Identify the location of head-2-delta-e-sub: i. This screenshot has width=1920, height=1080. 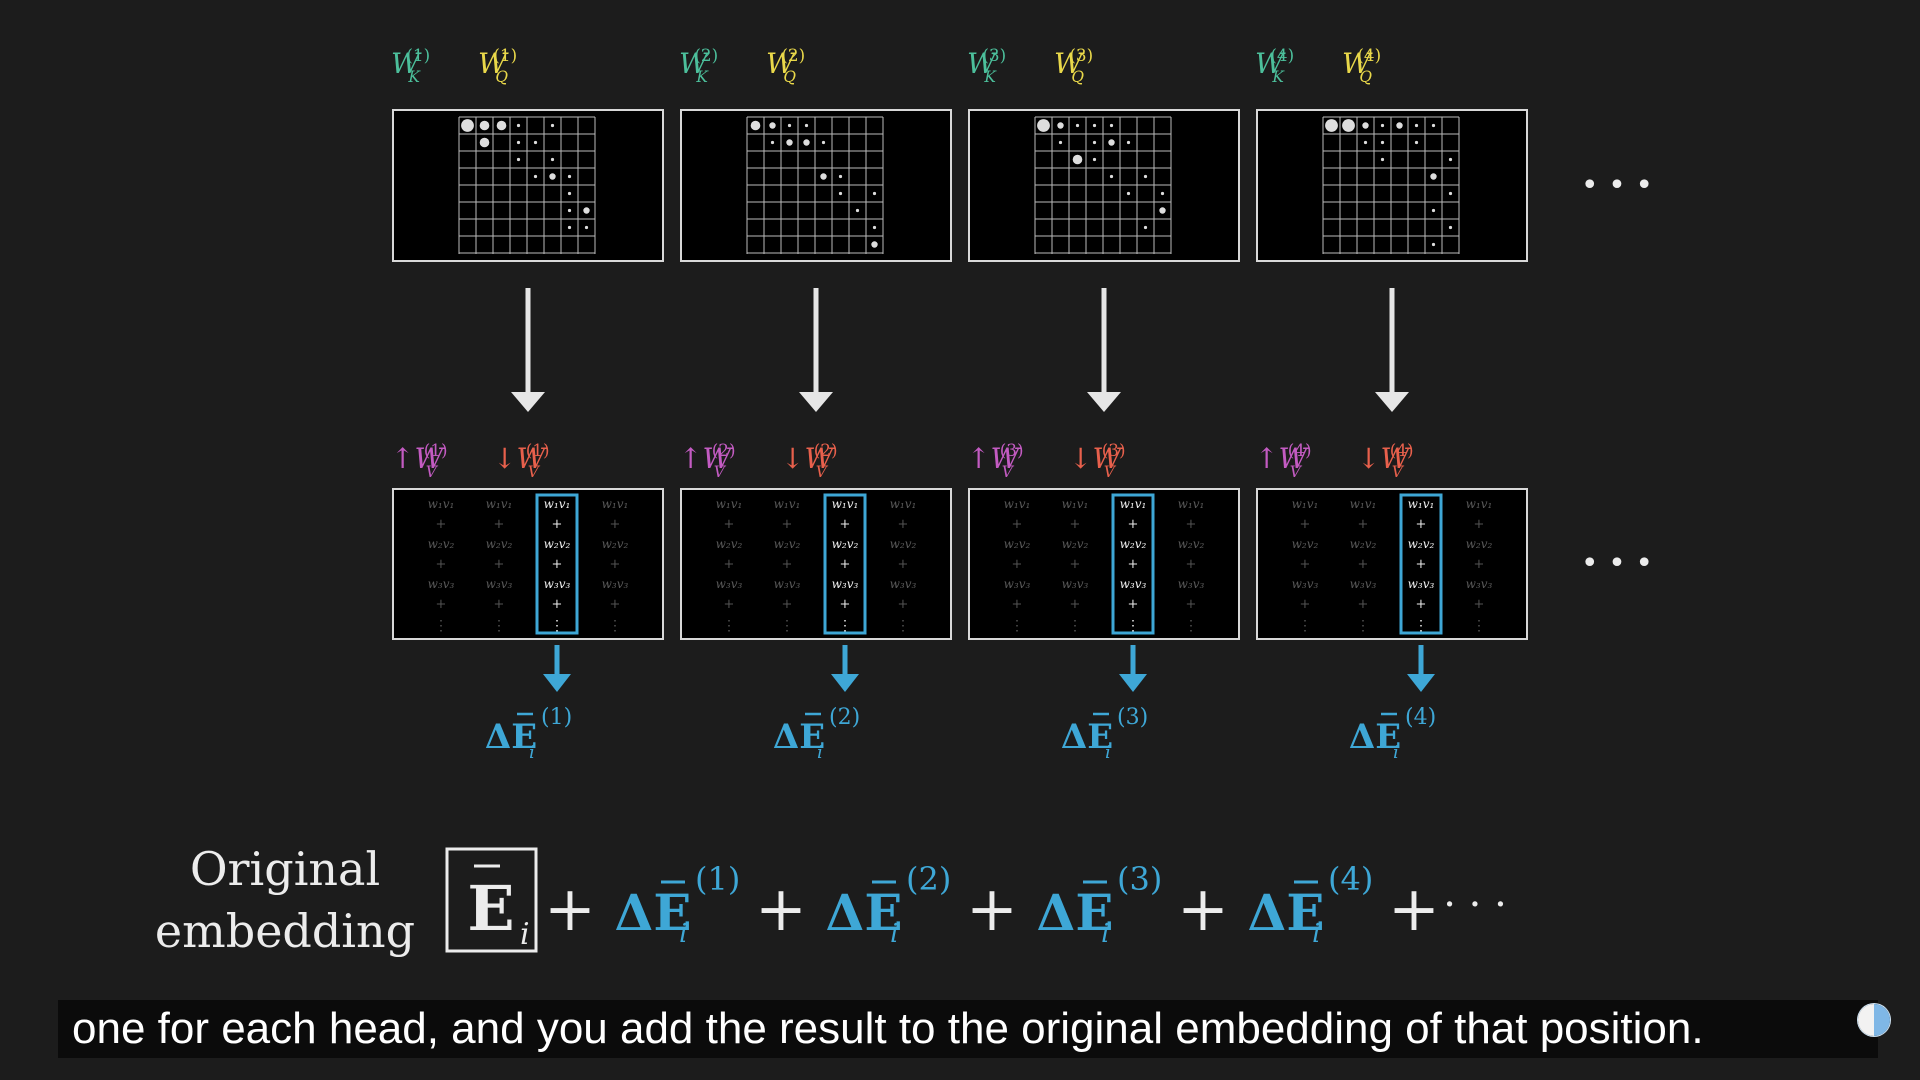
(820, 752).